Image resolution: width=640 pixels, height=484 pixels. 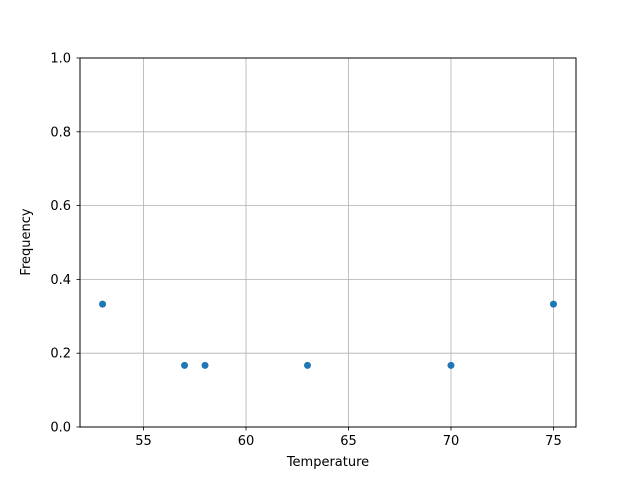 I want to click on y-tick-label: 0.8, so click(x=60, y=132).